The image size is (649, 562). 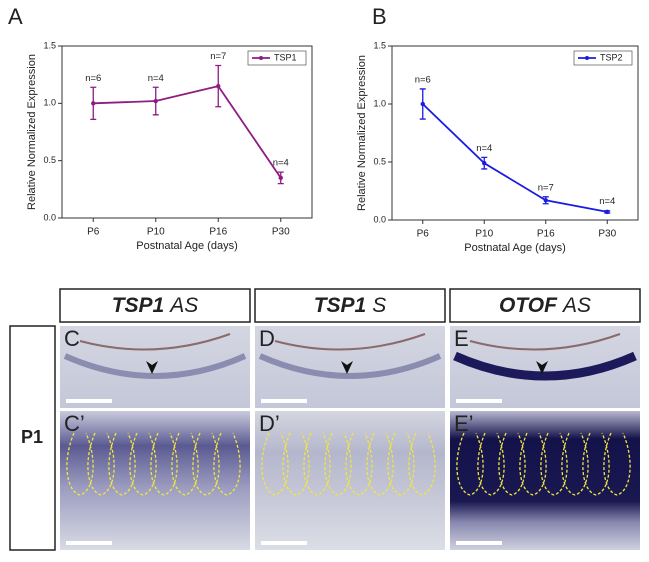 I want to click on column-header: TSP1 S, so click(x=350, y=305).